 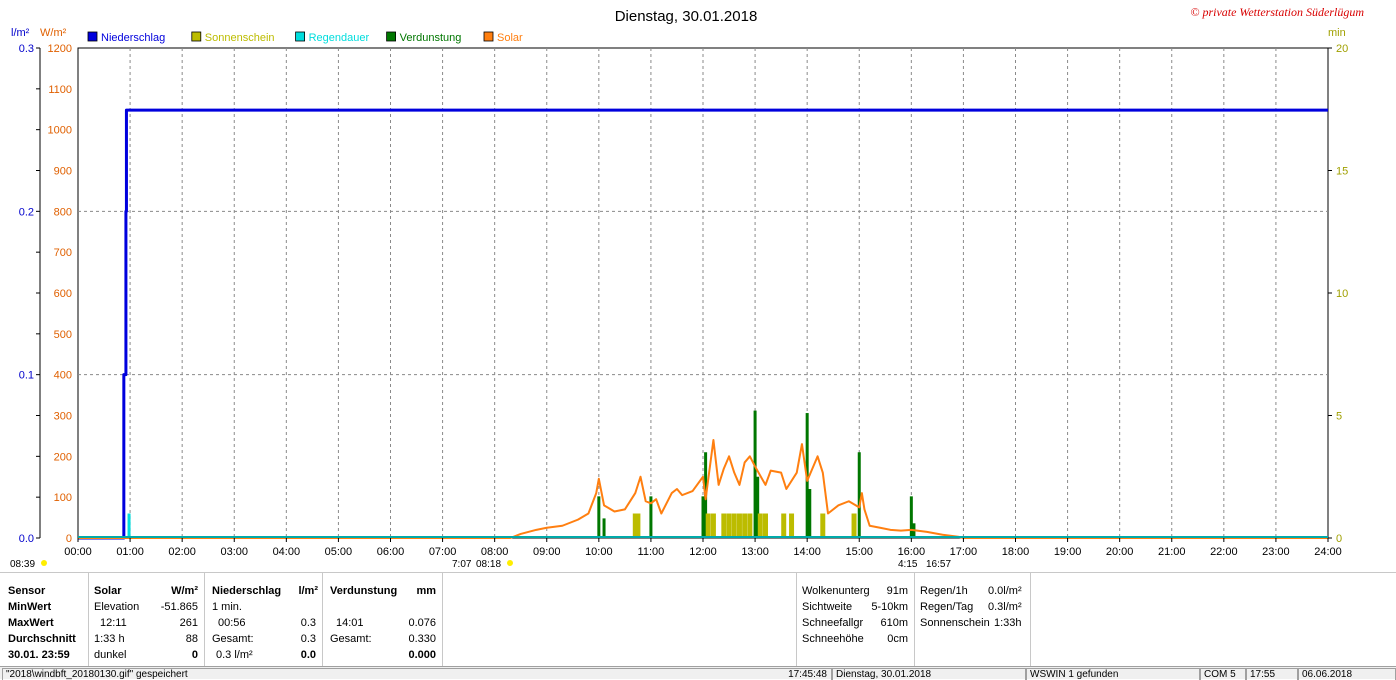 What do you see at coordinates (364, 591) in the screenshot?
I see `verdunstung-header: Verdunstung` at bounding box center [364, 591].